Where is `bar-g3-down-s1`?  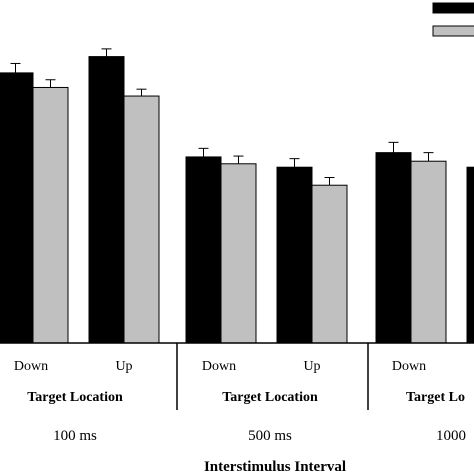
bar-g3-down-s1 is located at coordinates (393, 248).